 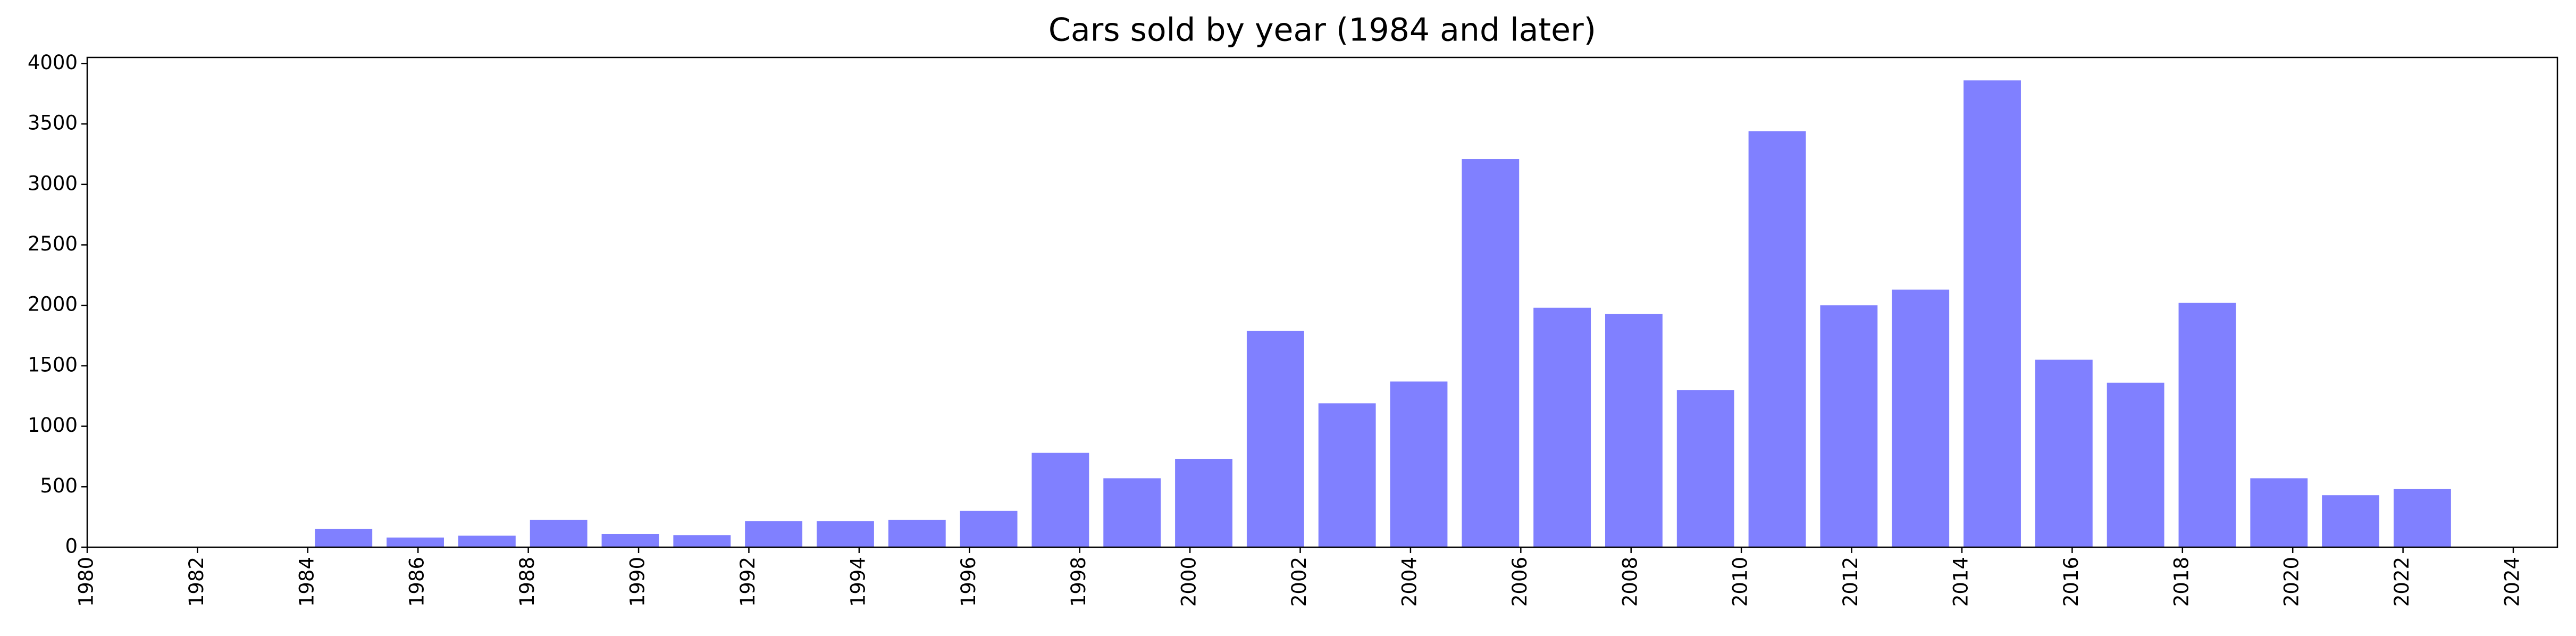 What do you see at coordinates (1322, 30) in the screenshot?
I see `chart-title: Cars sold by year (1984 and later)` at bounding box center [1322, 30].